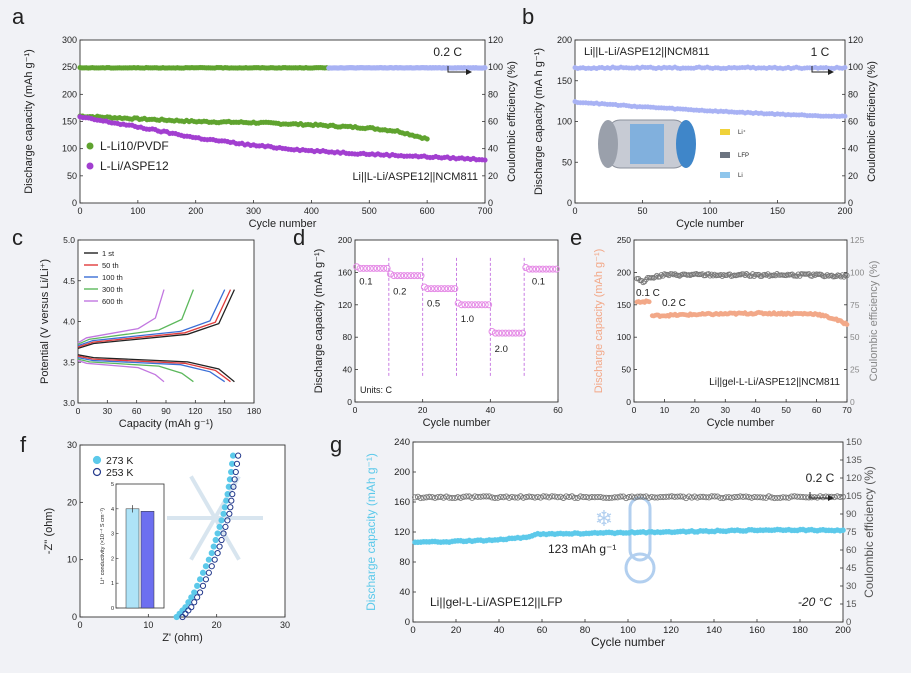  Describe the element at coordinates (851, 604) in the screenshot. I see `y2-tick-label: 15` at that location.